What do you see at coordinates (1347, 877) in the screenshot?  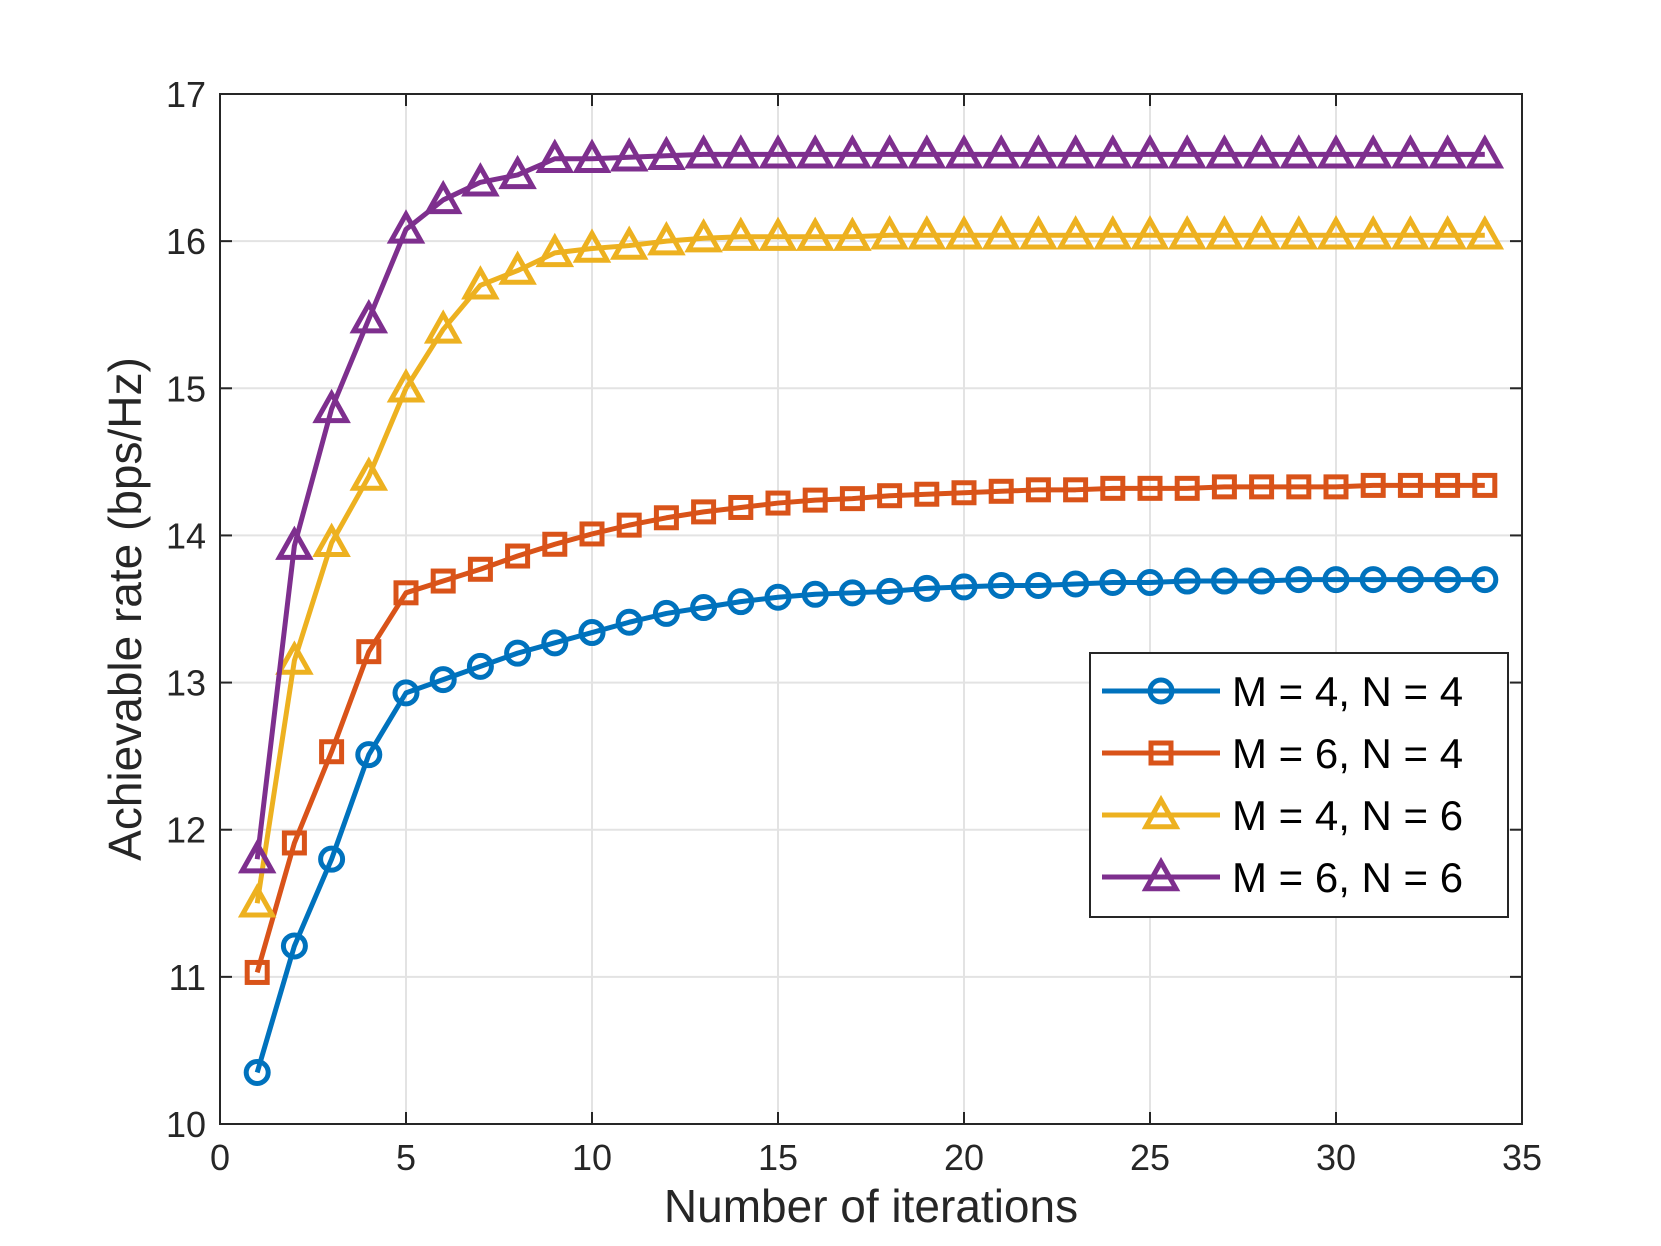 I see `legend-label: M = 6, N = 6` at bounding box center [1347, 877].